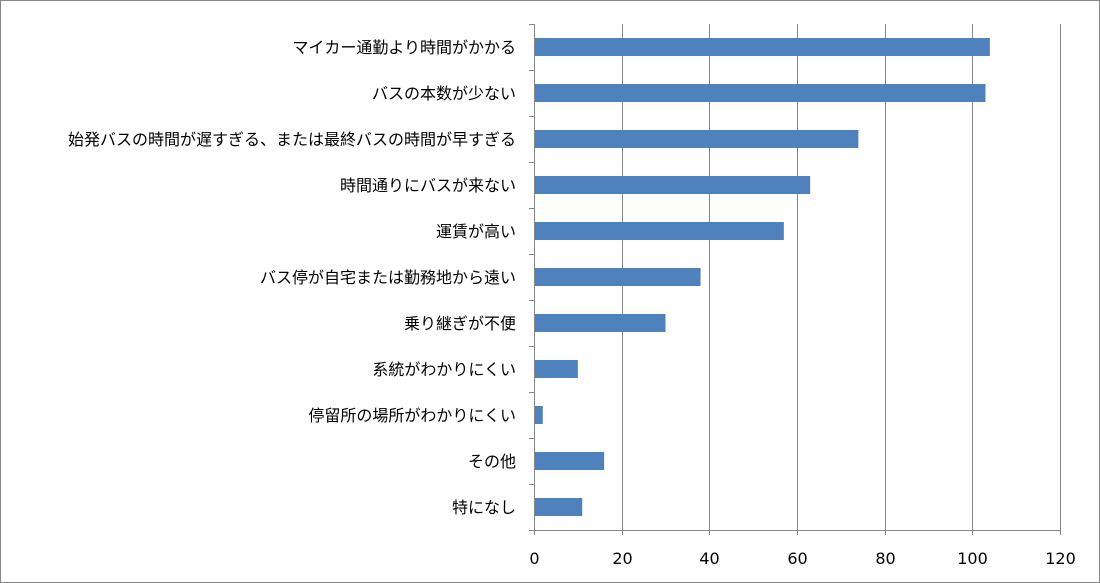  Describe the element at coordinates (534, 558) in the screenshot. I see `x-tick-label: 0` at that location.